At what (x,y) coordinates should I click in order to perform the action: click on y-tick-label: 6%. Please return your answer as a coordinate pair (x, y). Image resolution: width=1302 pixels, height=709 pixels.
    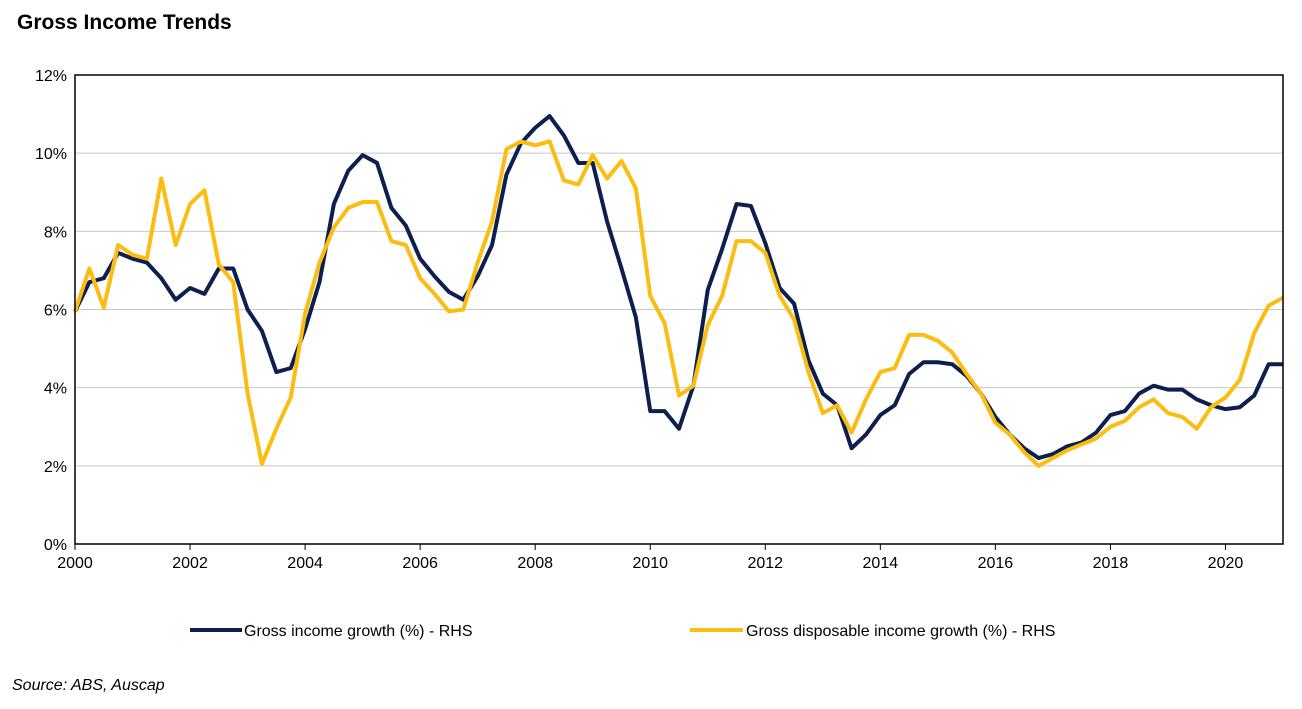
    Looking at the image, I should click on (55, 311).